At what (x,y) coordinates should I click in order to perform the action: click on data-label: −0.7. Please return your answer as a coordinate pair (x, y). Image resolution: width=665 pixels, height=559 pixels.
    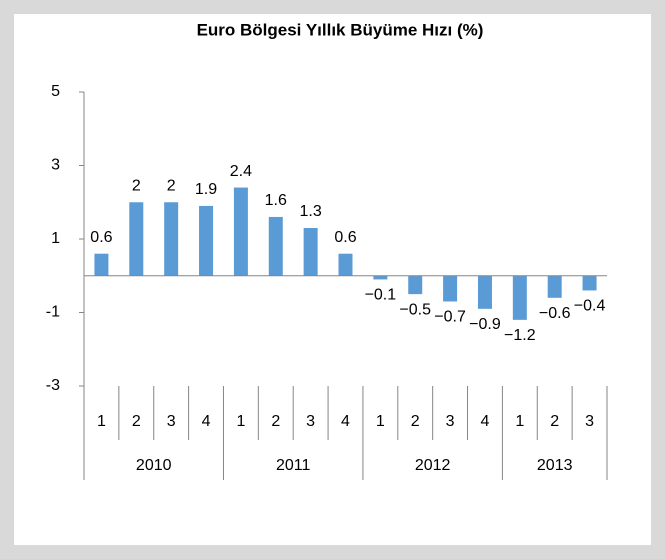
    Looking at the image, I should click on (450, 317).